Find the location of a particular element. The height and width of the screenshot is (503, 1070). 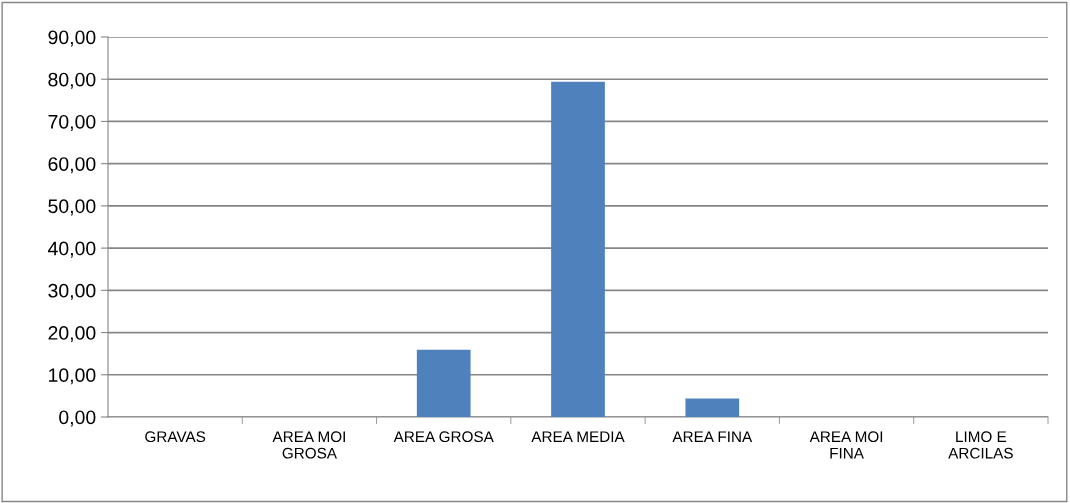

y-tick-label: 60,00 is located at coordinates (72, 165).